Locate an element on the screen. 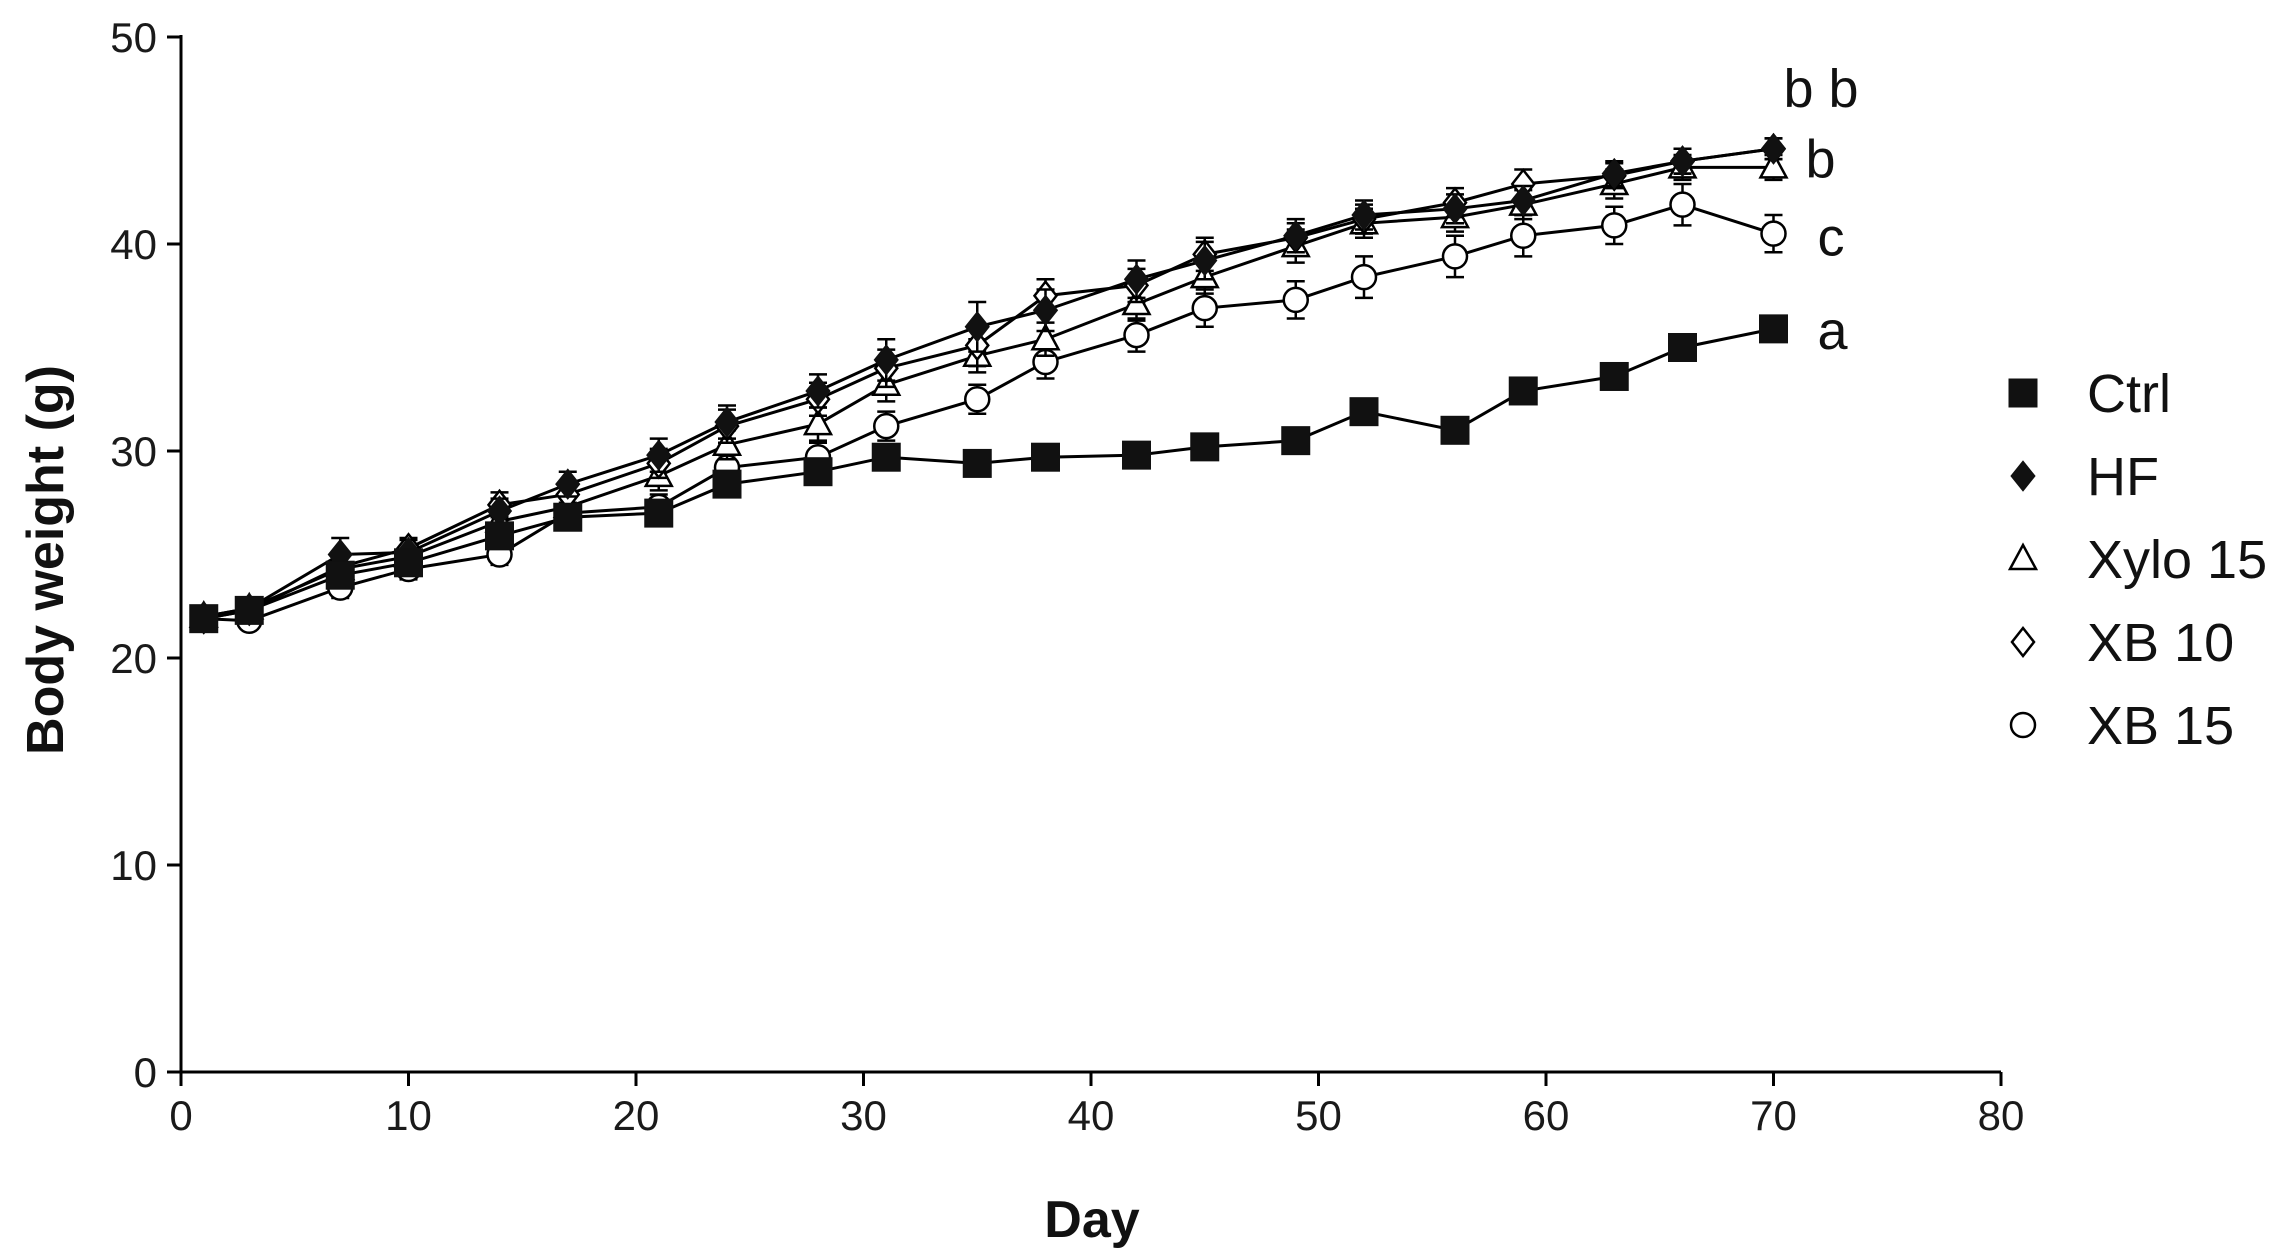 This screenshot has width=2292, height=1260. legend-label-xb-10: XB 10 is located at coordinates (2160, 643).